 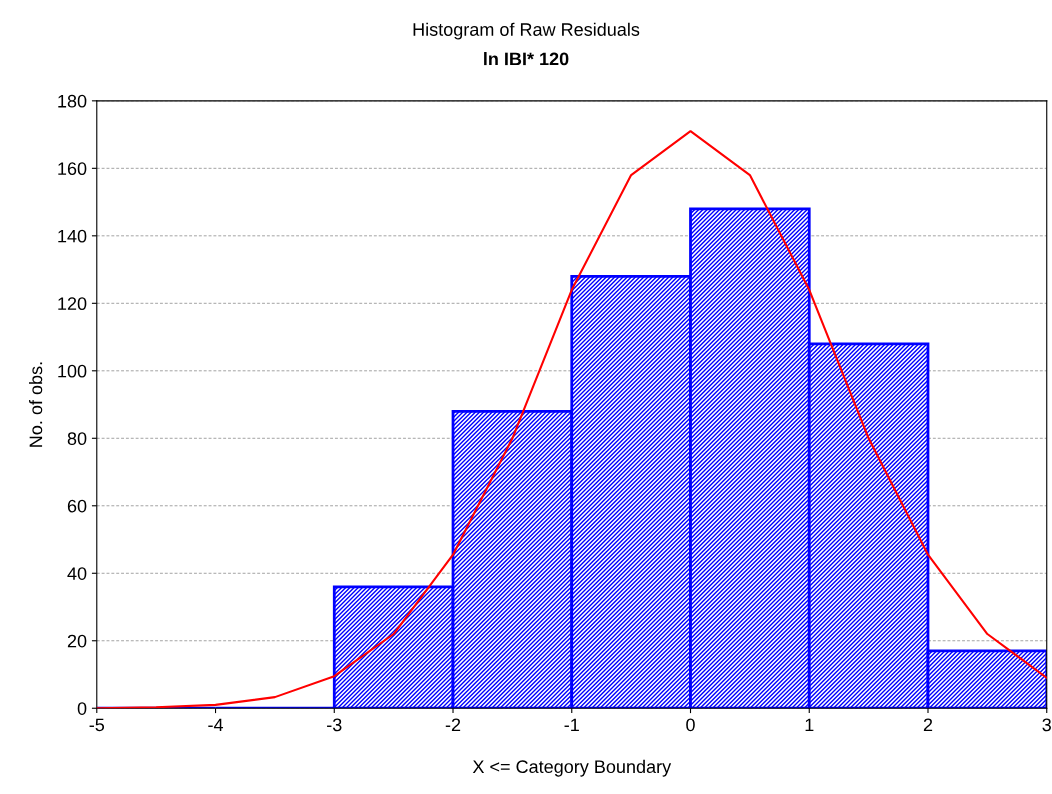 What do you see at coordinates (77, 573) in the screenshot?
I see `y-tick-label: 40` at bounding box center [77, 573].